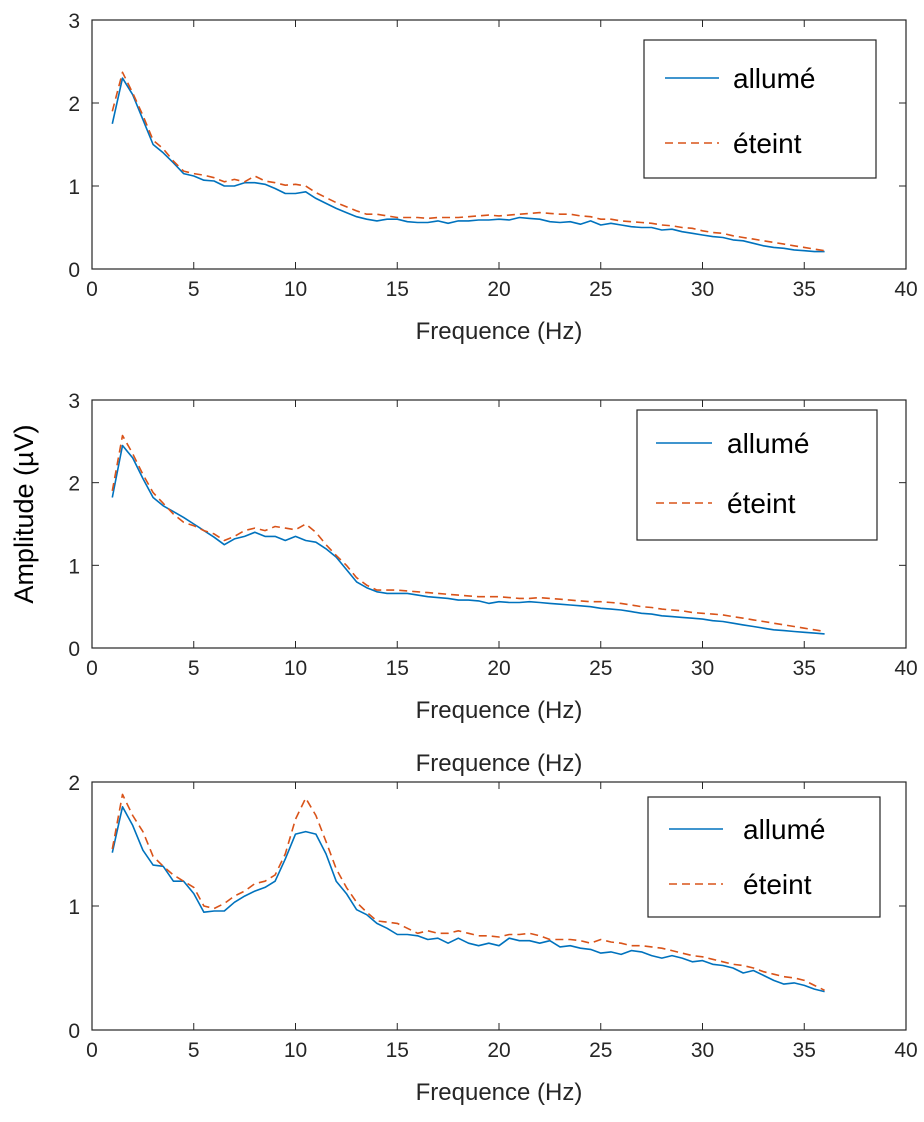  What do you see at coordinates (499, 763) in the screenshot?
I see `chart-title: Frequence (Hz)` at bounding box center [499, 763].